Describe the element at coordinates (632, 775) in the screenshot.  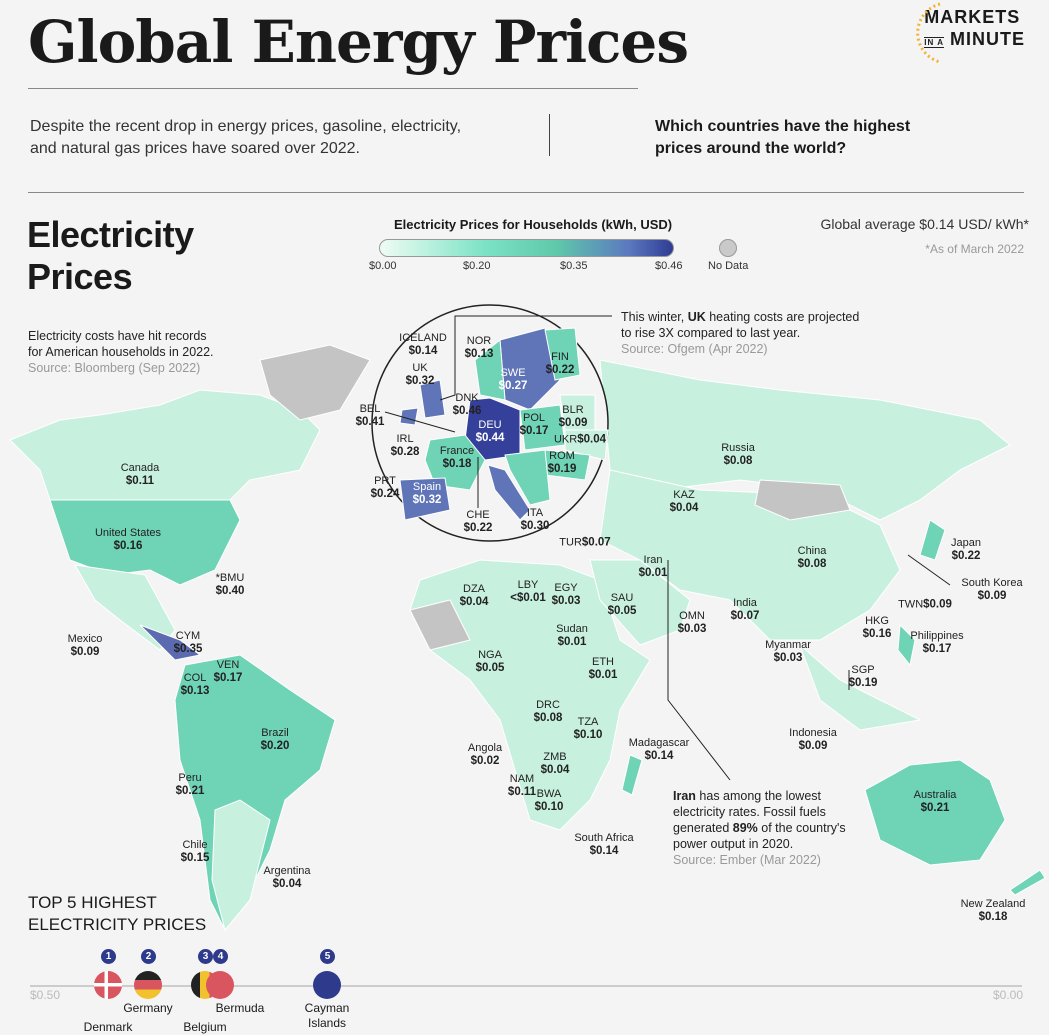
I see `madagascar-shape` at that location.